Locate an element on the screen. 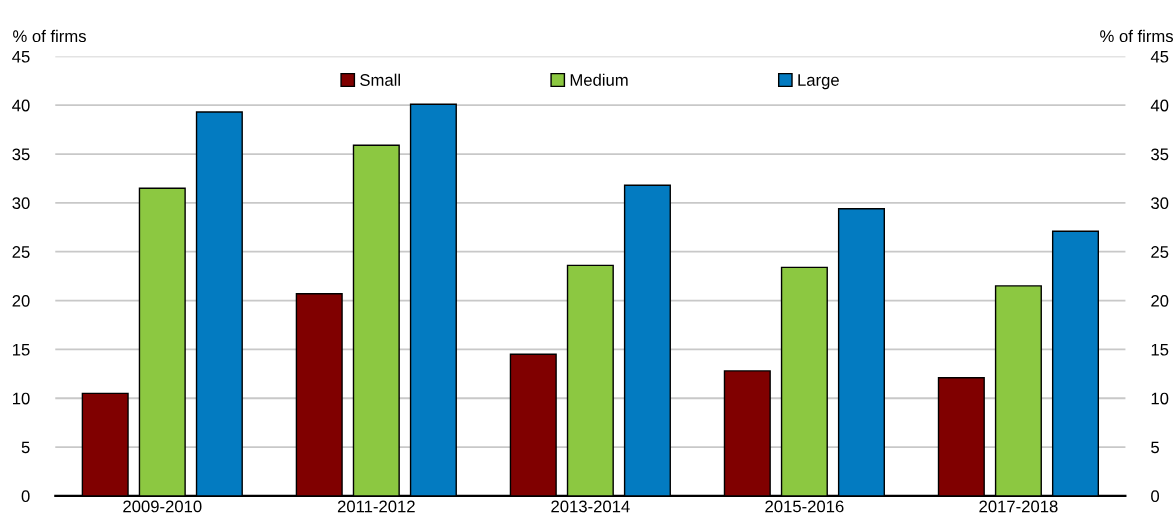 Image resolution: width=1176 pixels, height=522 pixels. y2-tick-label: 15 is located at coordinates (1160, 349).